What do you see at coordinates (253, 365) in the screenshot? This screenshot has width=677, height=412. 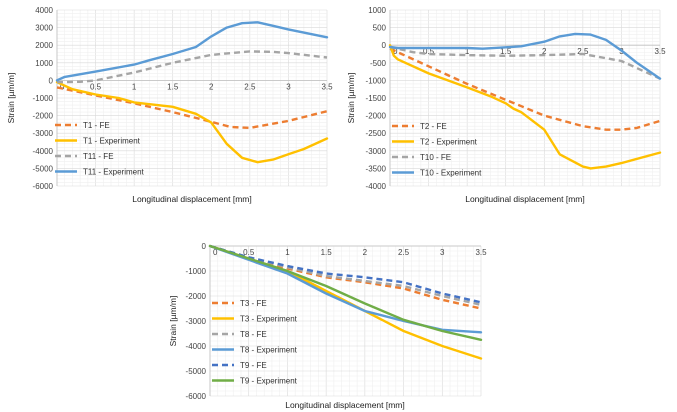 I see `legend-label: T9 - FE` at bounding box center [253, 365].